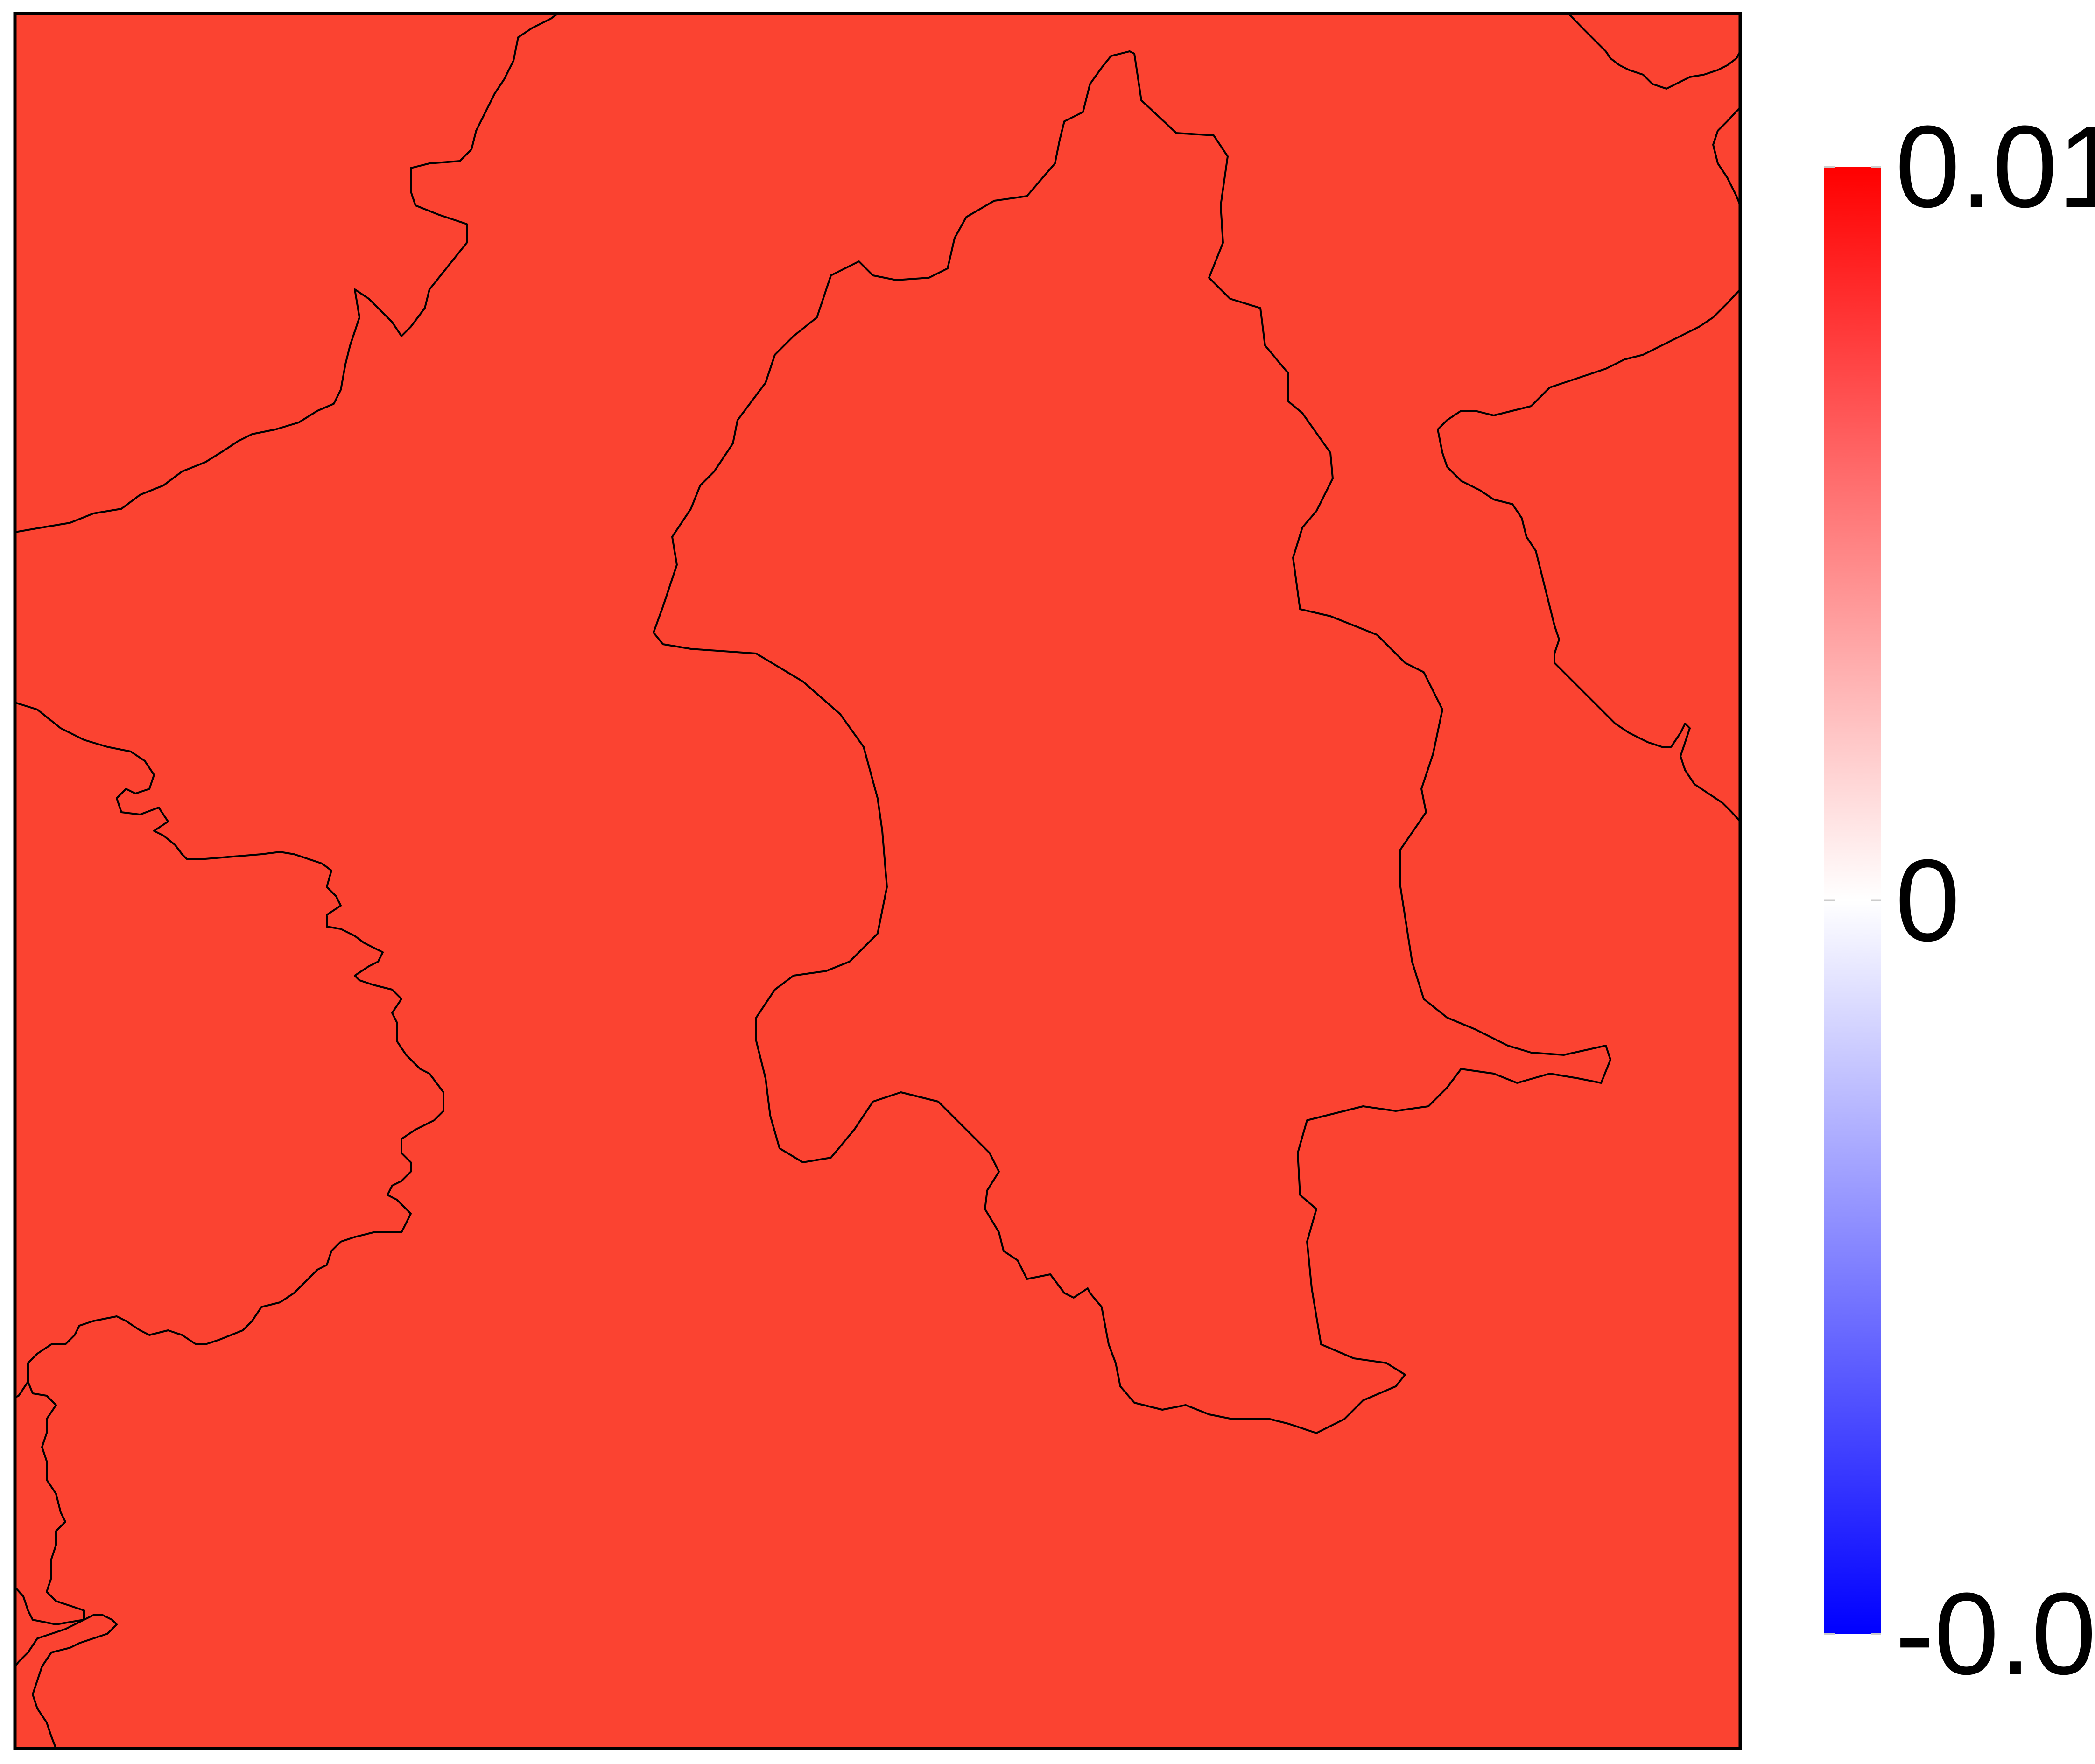  What do you see at coordinates (1654, 52) in the screenshot?
I see `region-boundary-northeast` at bounding box center [1654, 52].